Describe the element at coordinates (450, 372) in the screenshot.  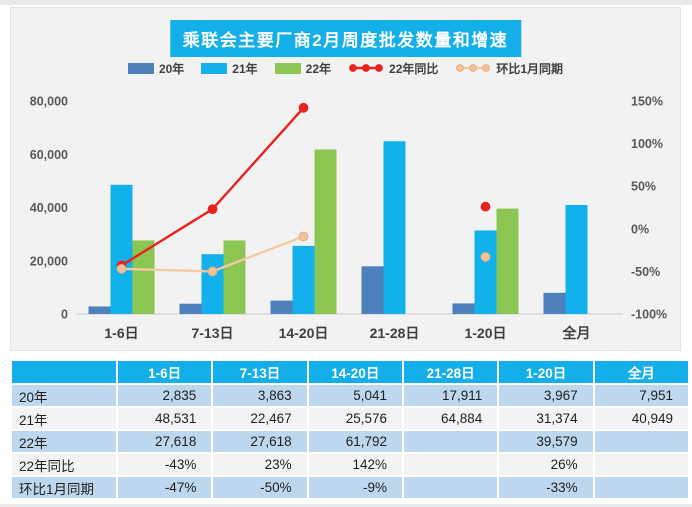
I see `table-header-cell: 21-28日` at that location.